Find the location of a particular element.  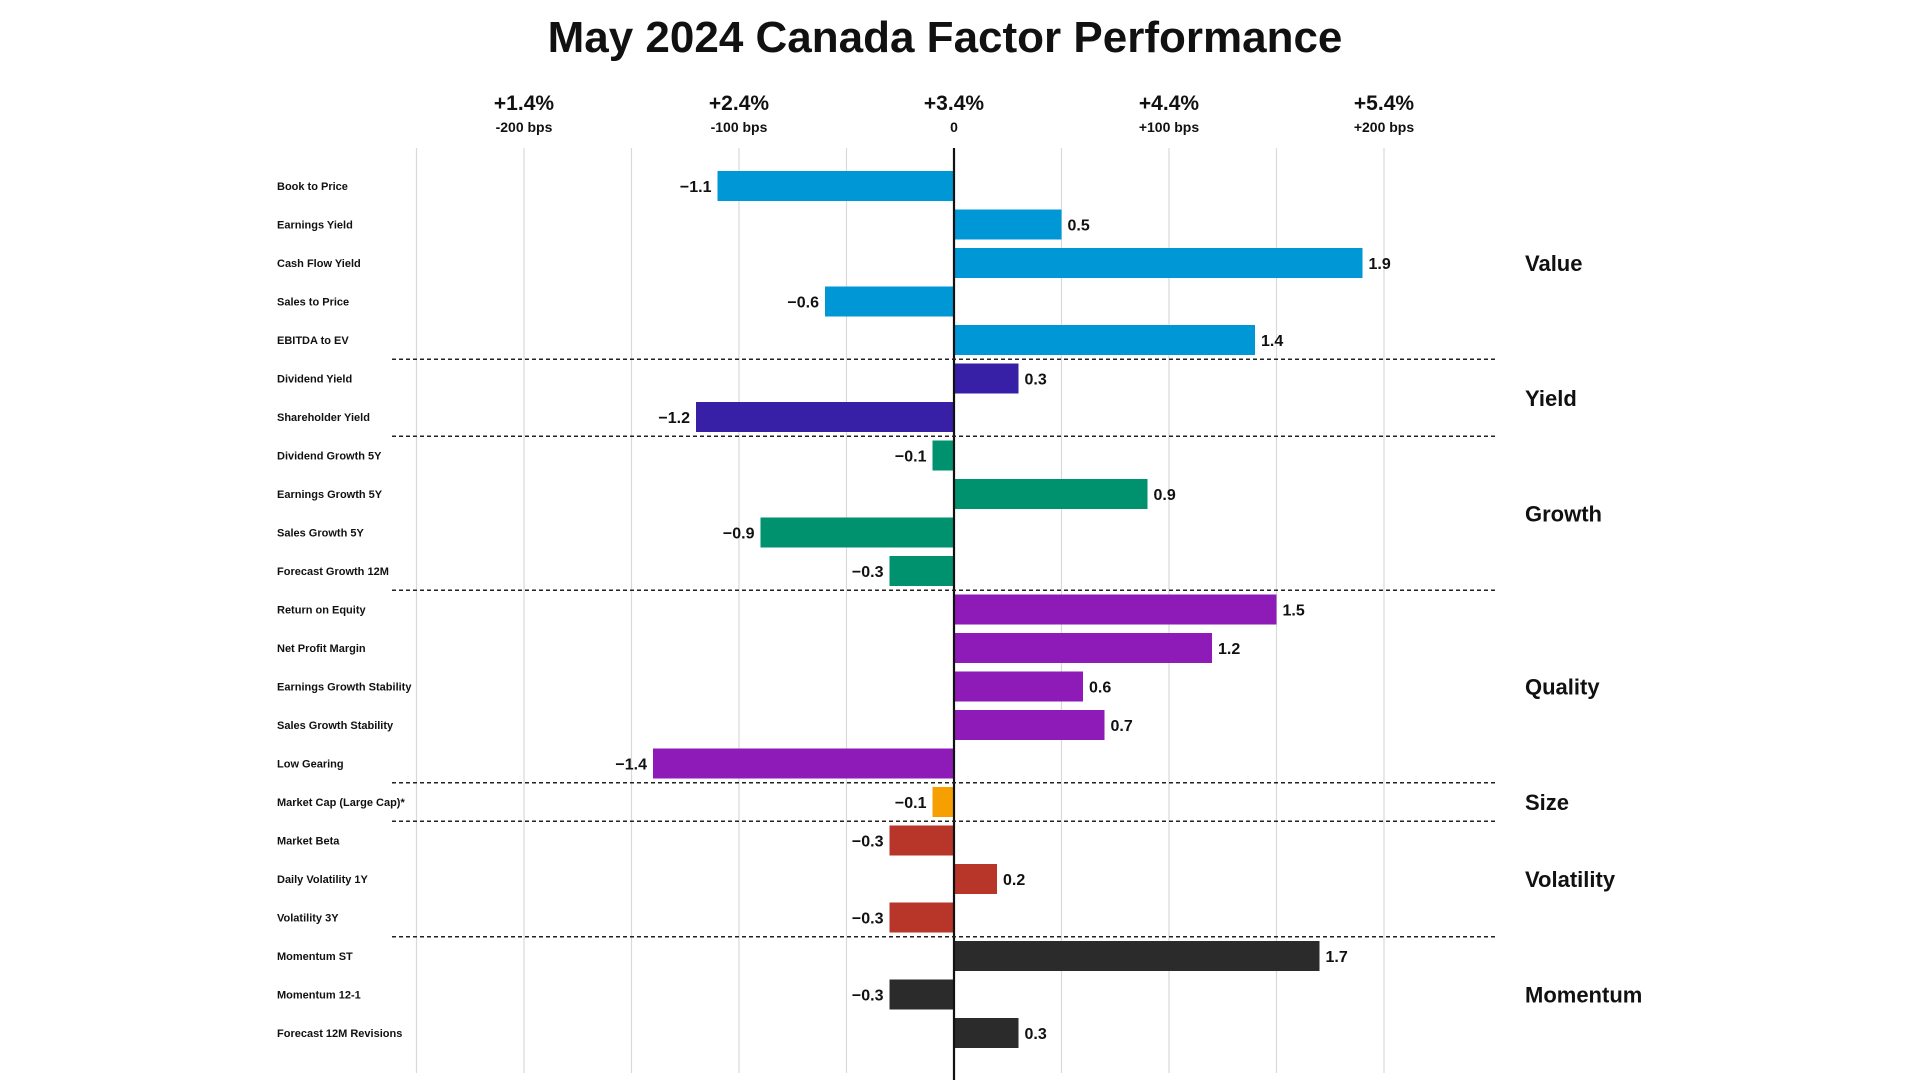

factor-label: Momentum ST is located at coordinates (315, 957).